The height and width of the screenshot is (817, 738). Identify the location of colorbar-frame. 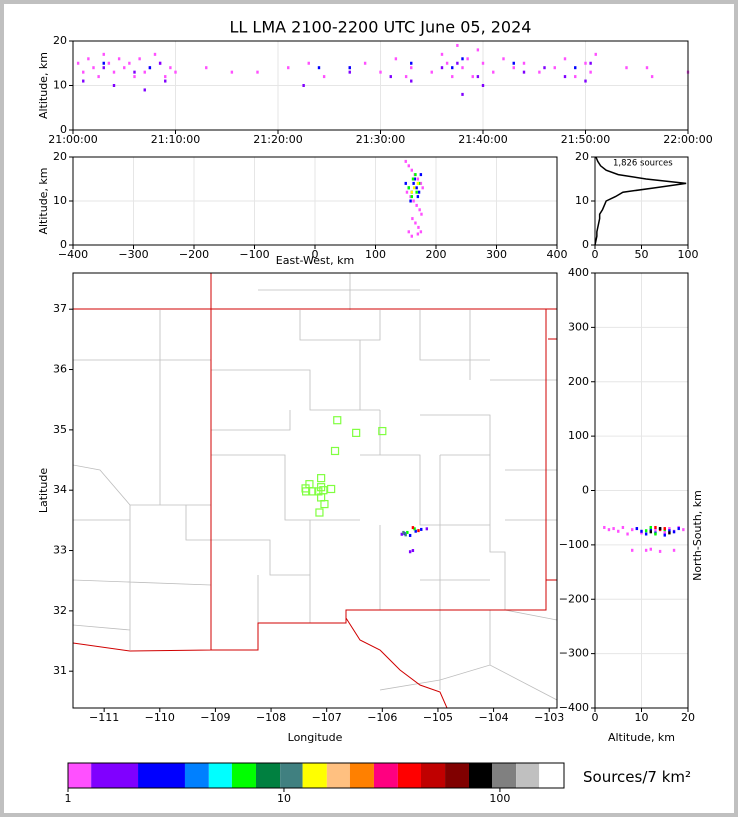
(316, 775).